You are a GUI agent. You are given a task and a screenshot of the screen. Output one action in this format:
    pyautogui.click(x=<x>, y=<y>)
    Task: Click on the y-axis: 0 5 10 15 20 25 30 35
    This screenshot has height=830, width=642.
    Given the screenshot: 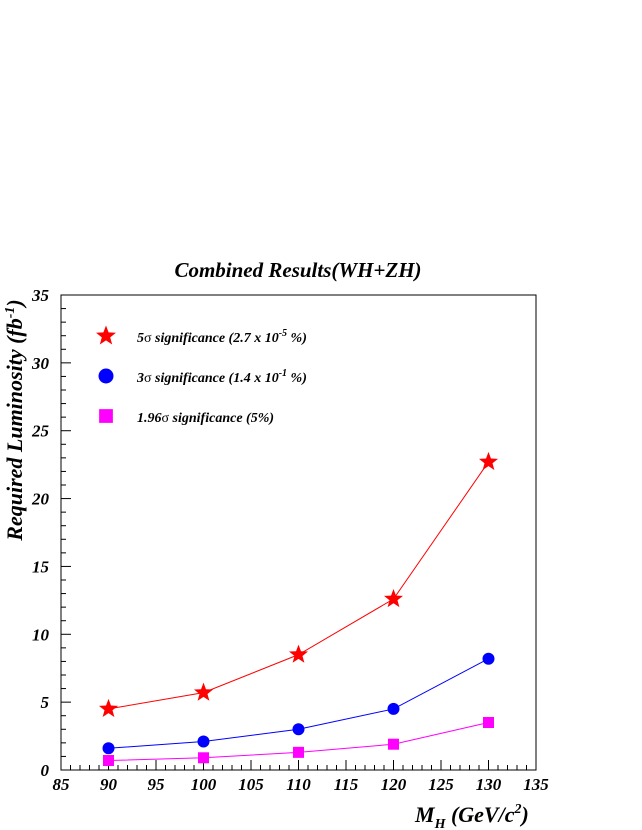 What is the action you would take?
    pyautogui.click(x=51, y=533)
    